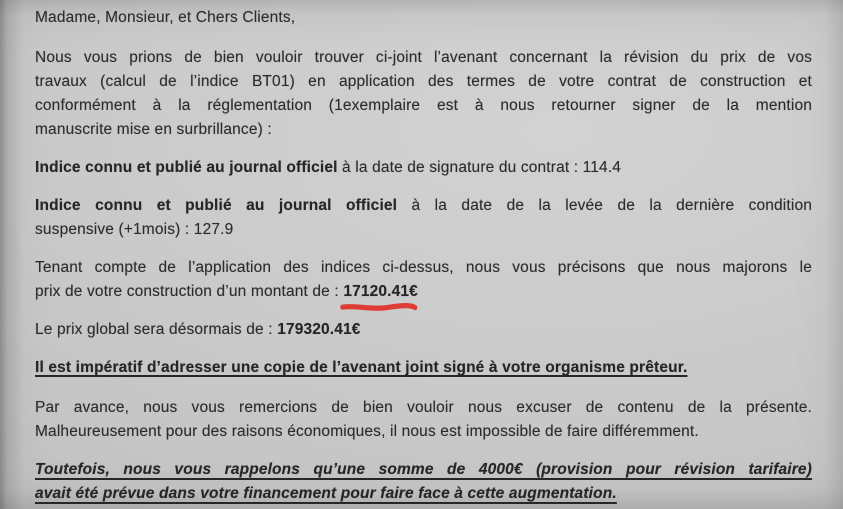  I want to click on index-suspensive-value: 127.9, so click(213, 229).